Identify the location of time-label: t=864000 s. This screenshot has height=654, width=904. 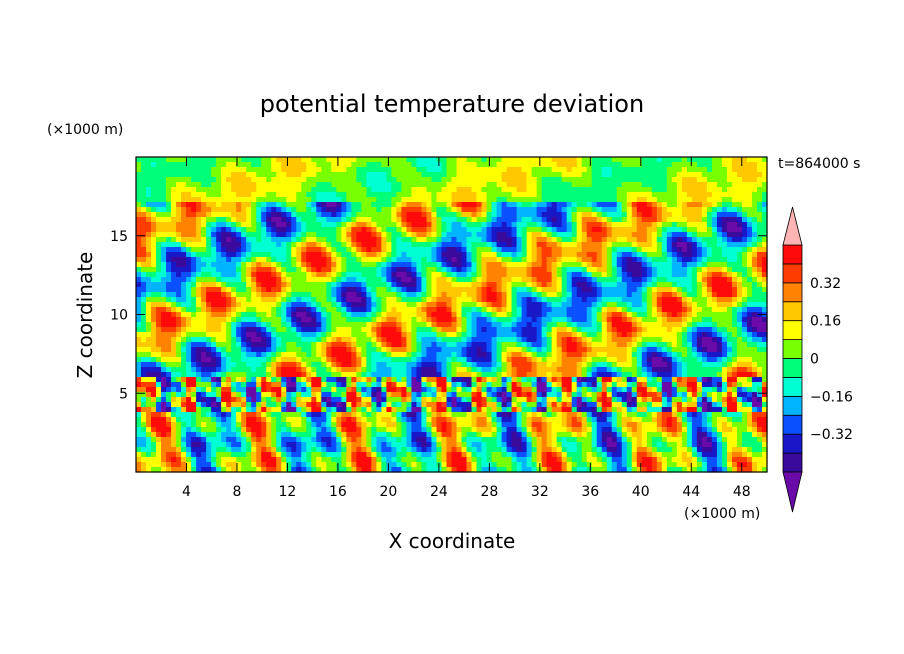
(819, 164).